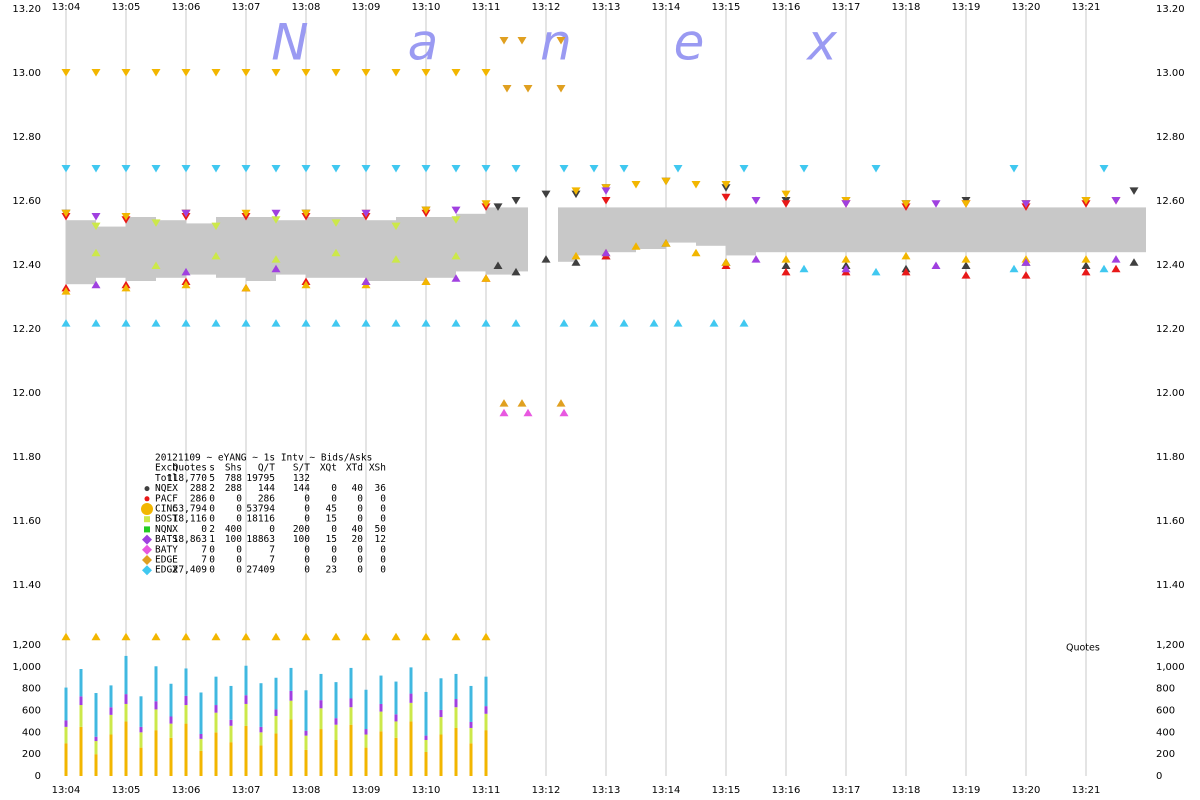 The height and width of the screenshot is (800, 1200). Describe the element at coordinates (260, 509) in the screenshot. I see `table-cell: 53794` at that location.